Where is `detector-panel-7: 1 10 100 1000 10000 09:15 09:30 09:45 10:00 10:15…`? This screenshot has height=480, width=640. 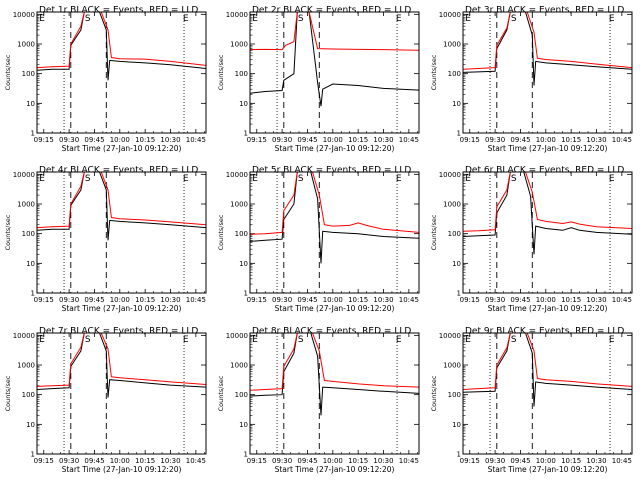
detector-panel-7: 1 10 100 1000 10000 09:15 09:30 09:45 10:00 10:15… is located at coordinates (105, 400).